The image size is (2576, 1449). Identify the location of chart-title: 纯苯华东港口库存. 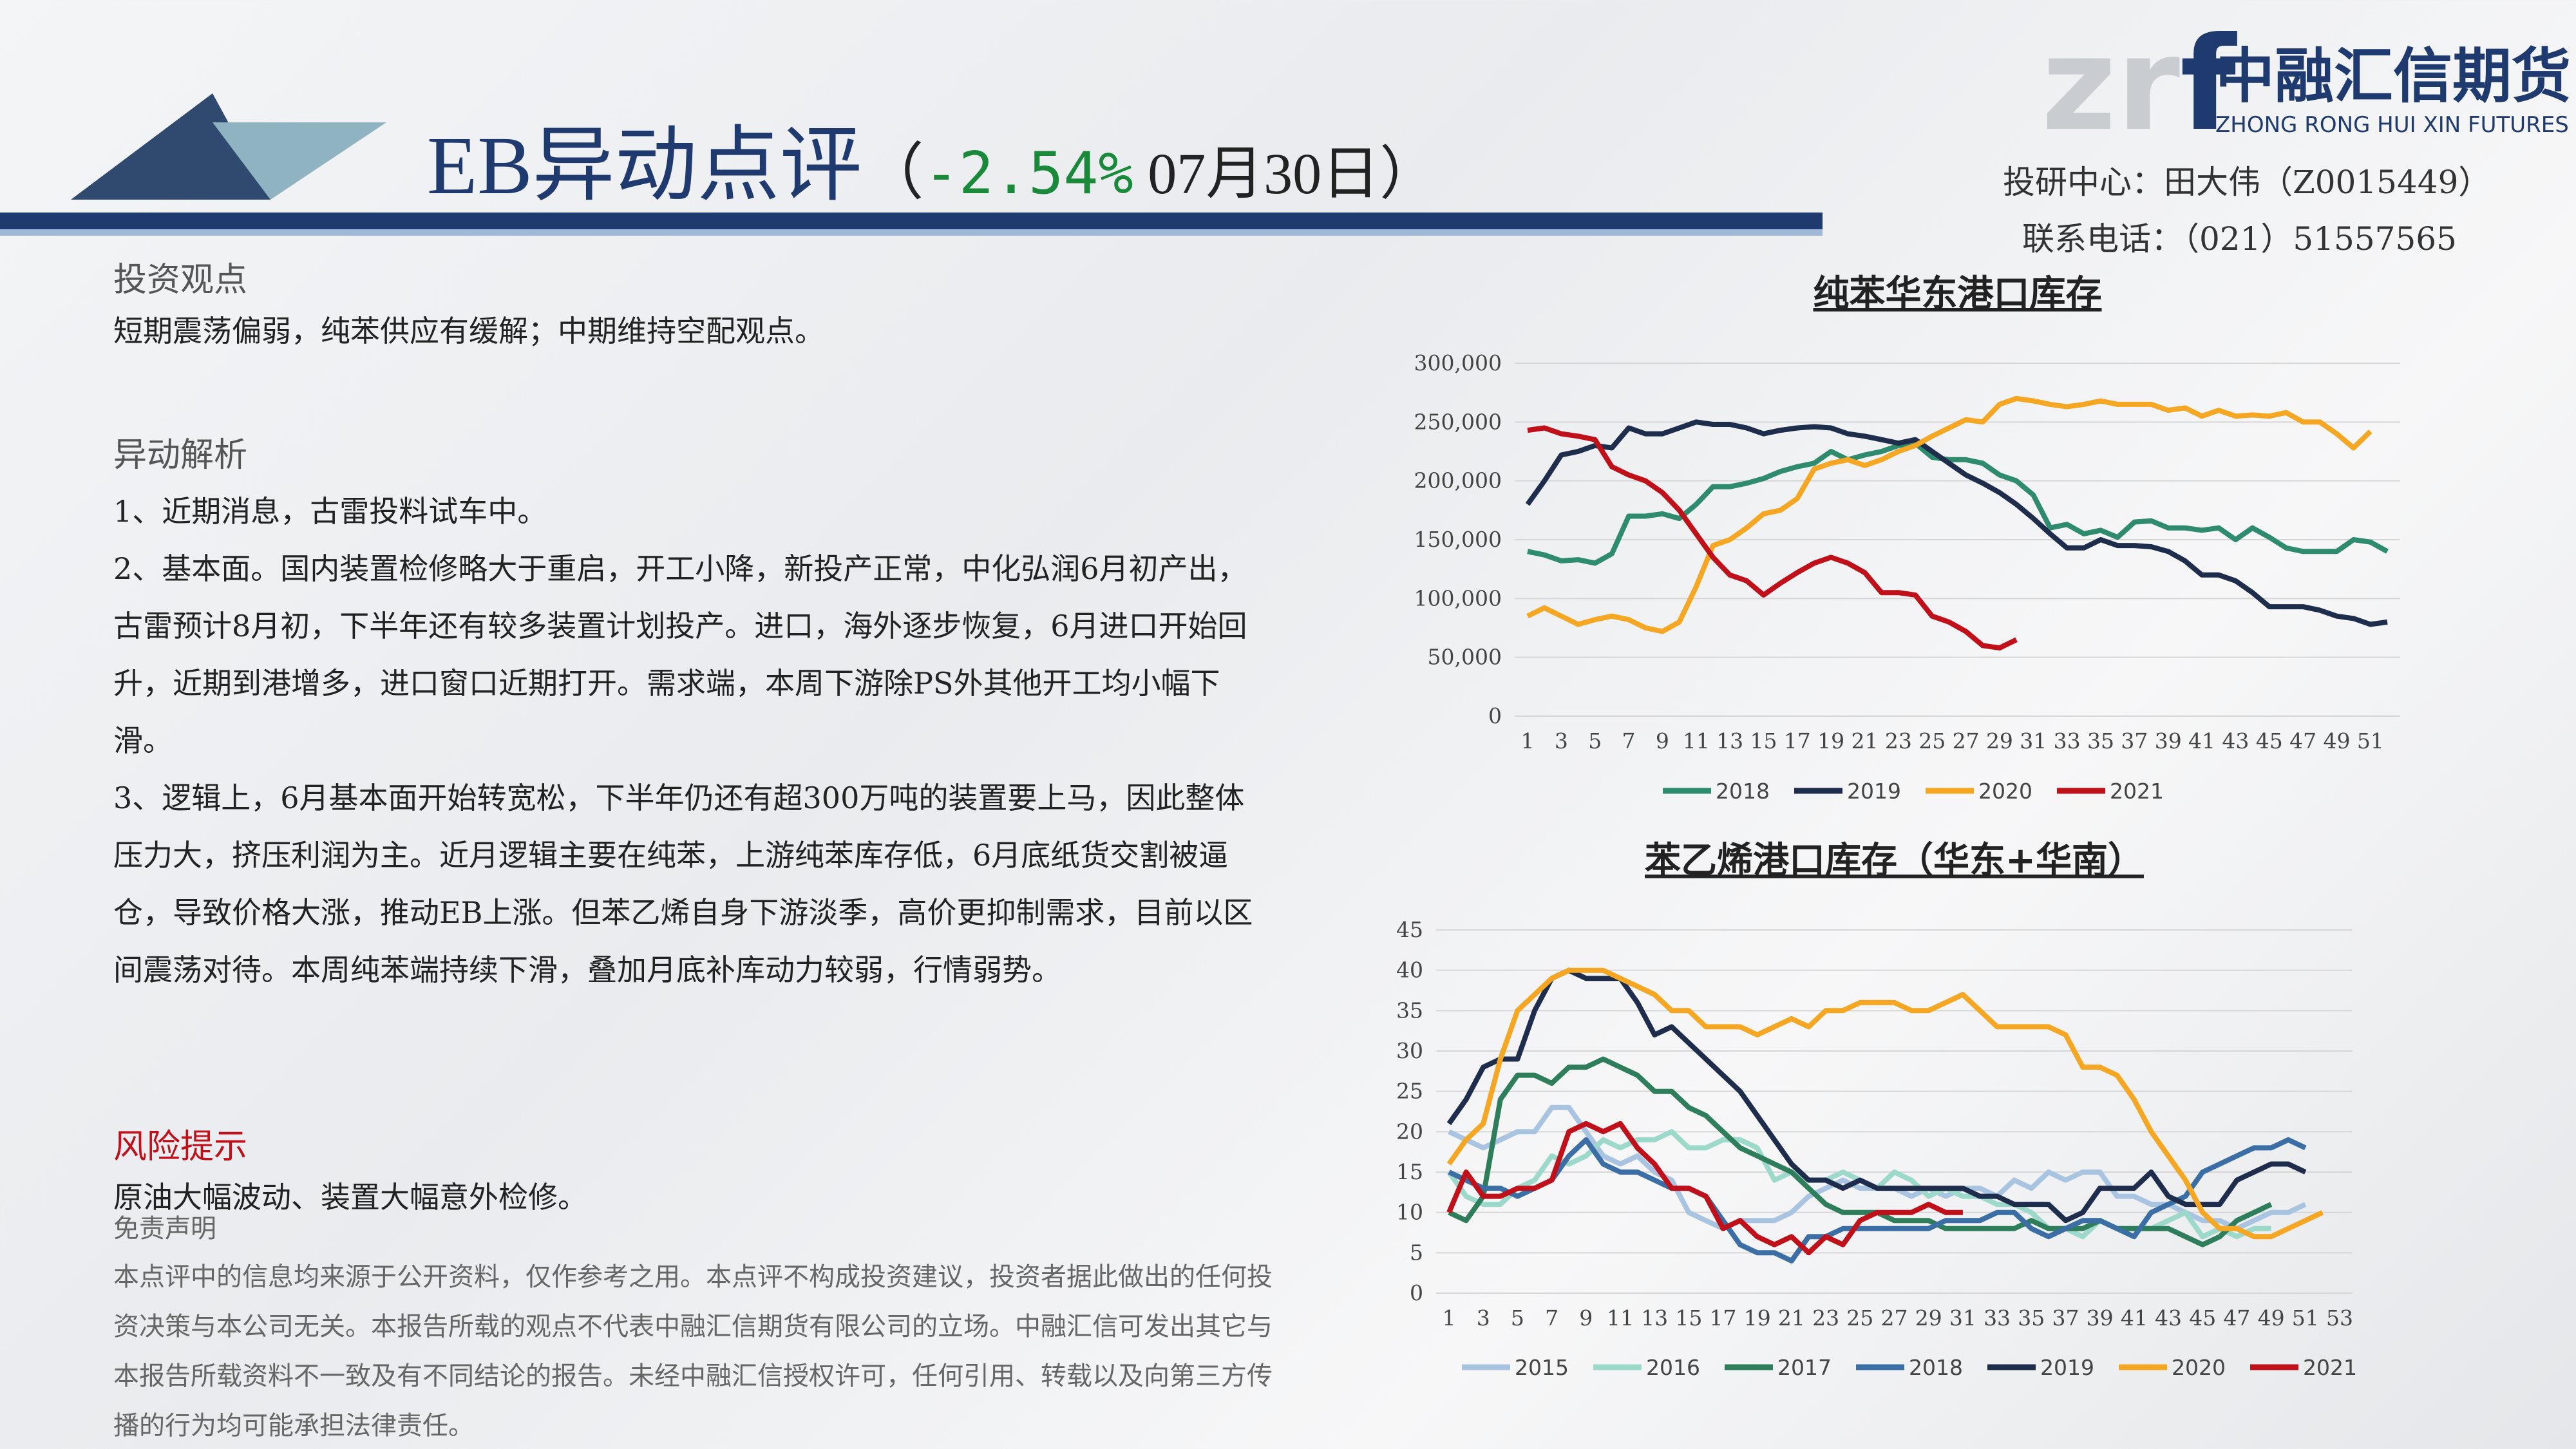
(1958, 294).